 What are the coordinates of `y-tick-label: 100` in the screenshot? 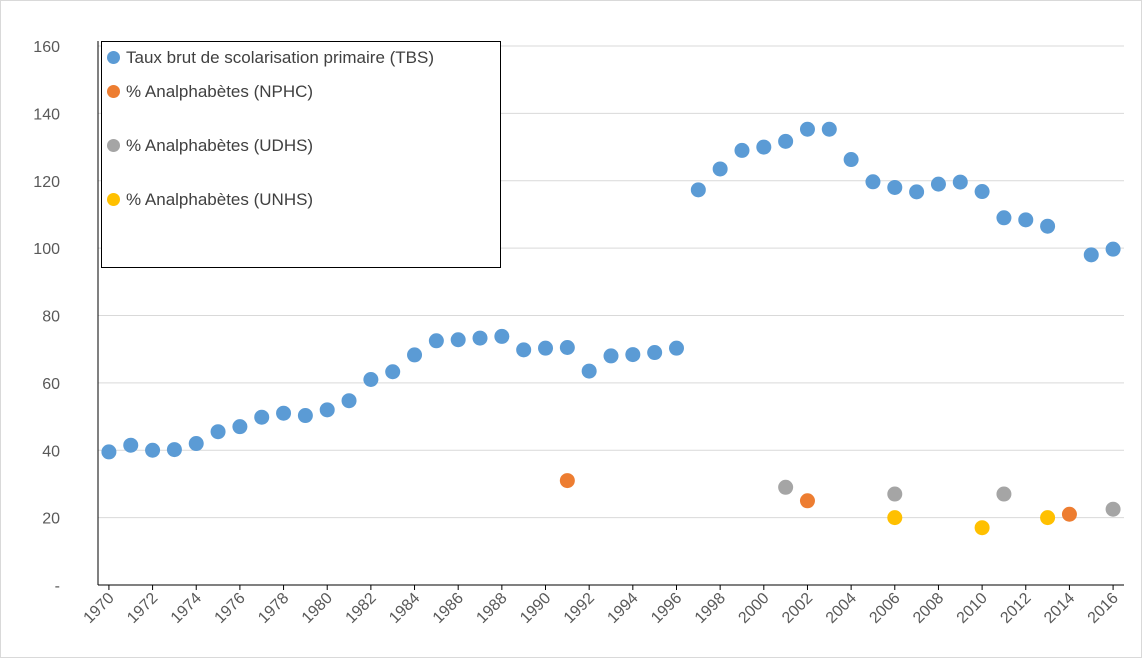 It's located at (46, 249).